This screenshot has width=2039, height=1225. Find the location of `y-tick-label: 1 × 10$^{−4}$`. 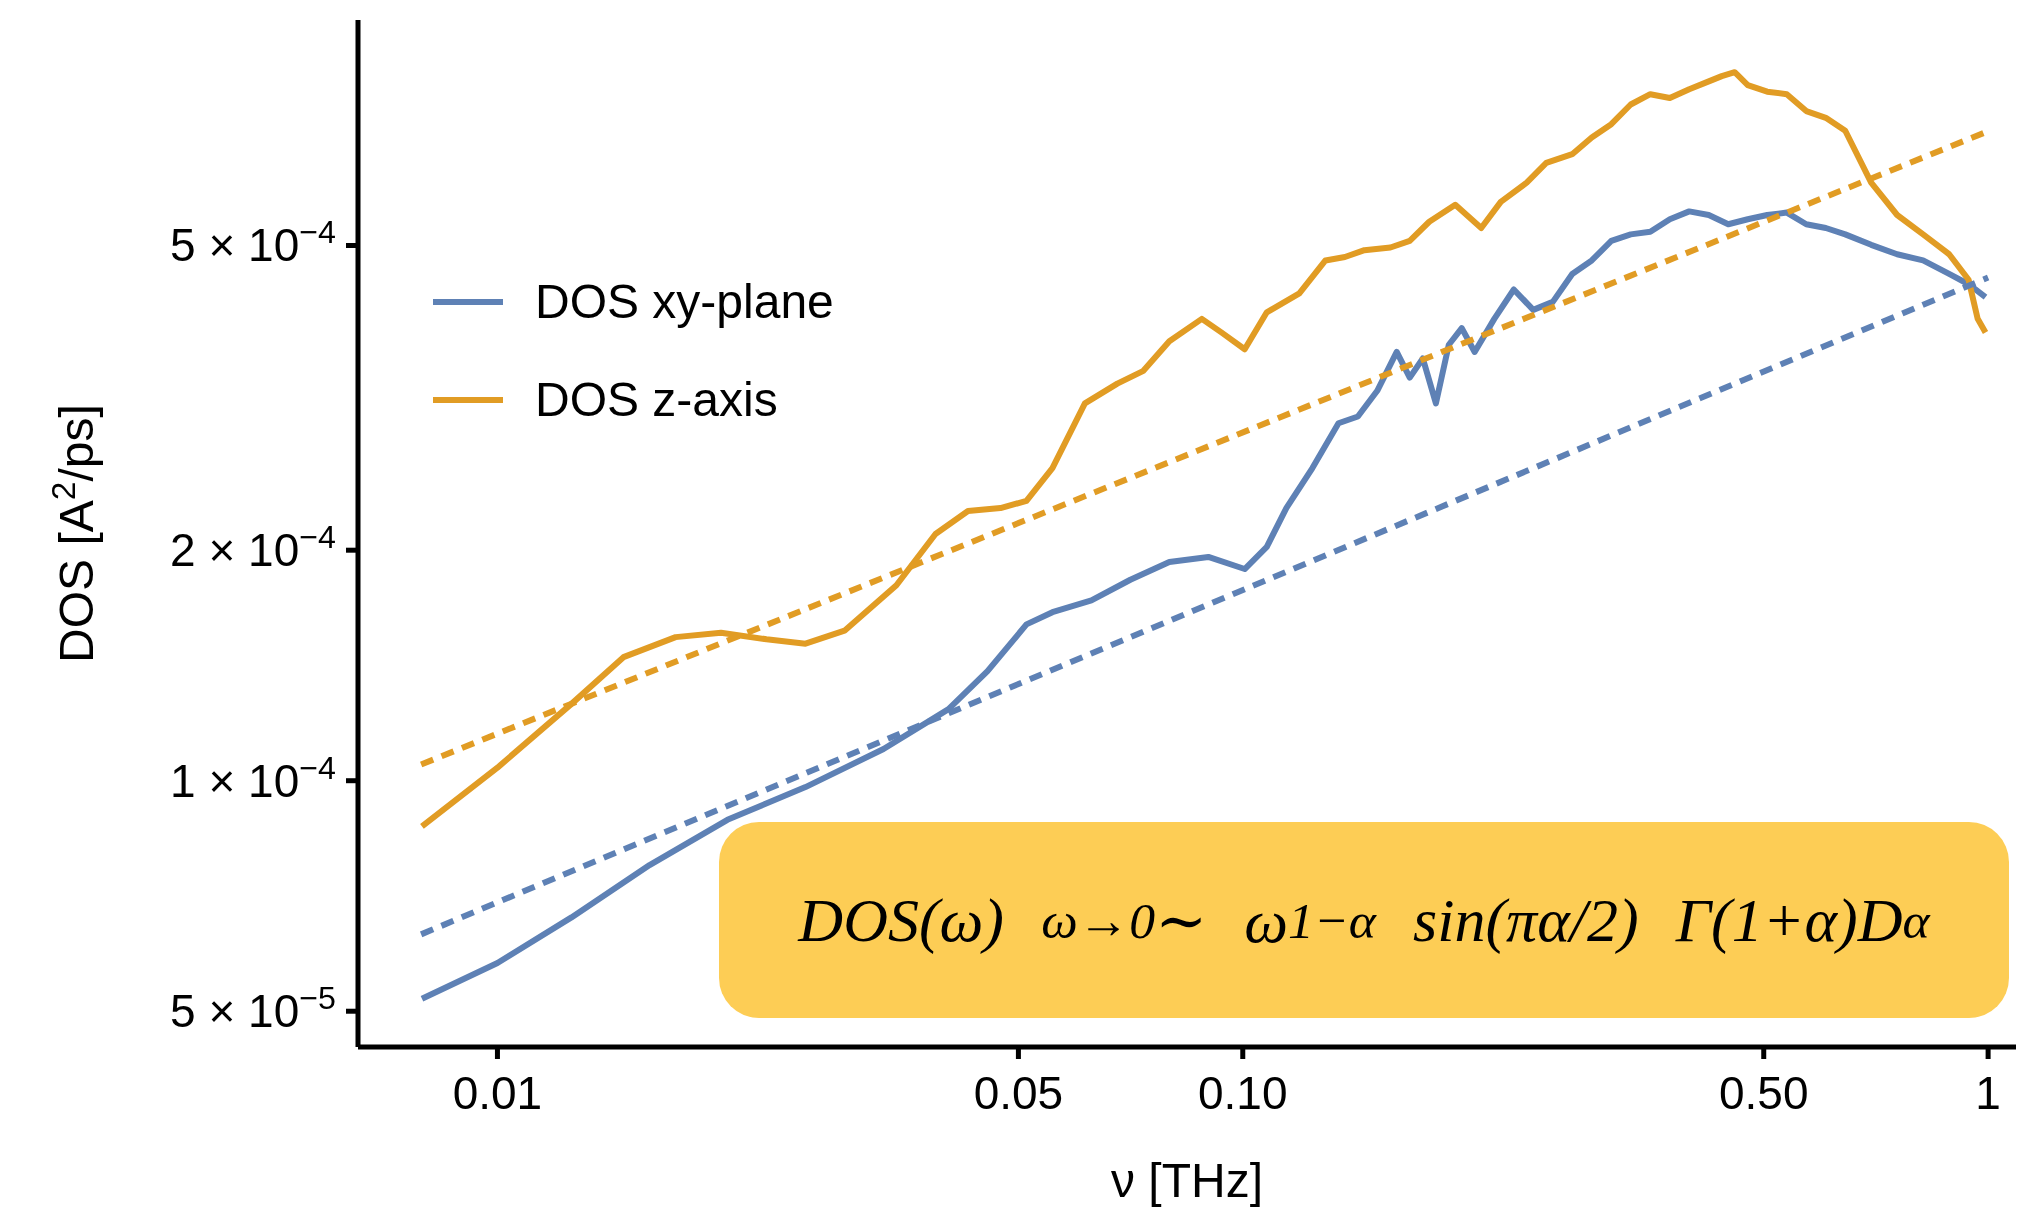

y-tick-label: 1 × 10$^{−4}$ is located at coordinates (253, 778).